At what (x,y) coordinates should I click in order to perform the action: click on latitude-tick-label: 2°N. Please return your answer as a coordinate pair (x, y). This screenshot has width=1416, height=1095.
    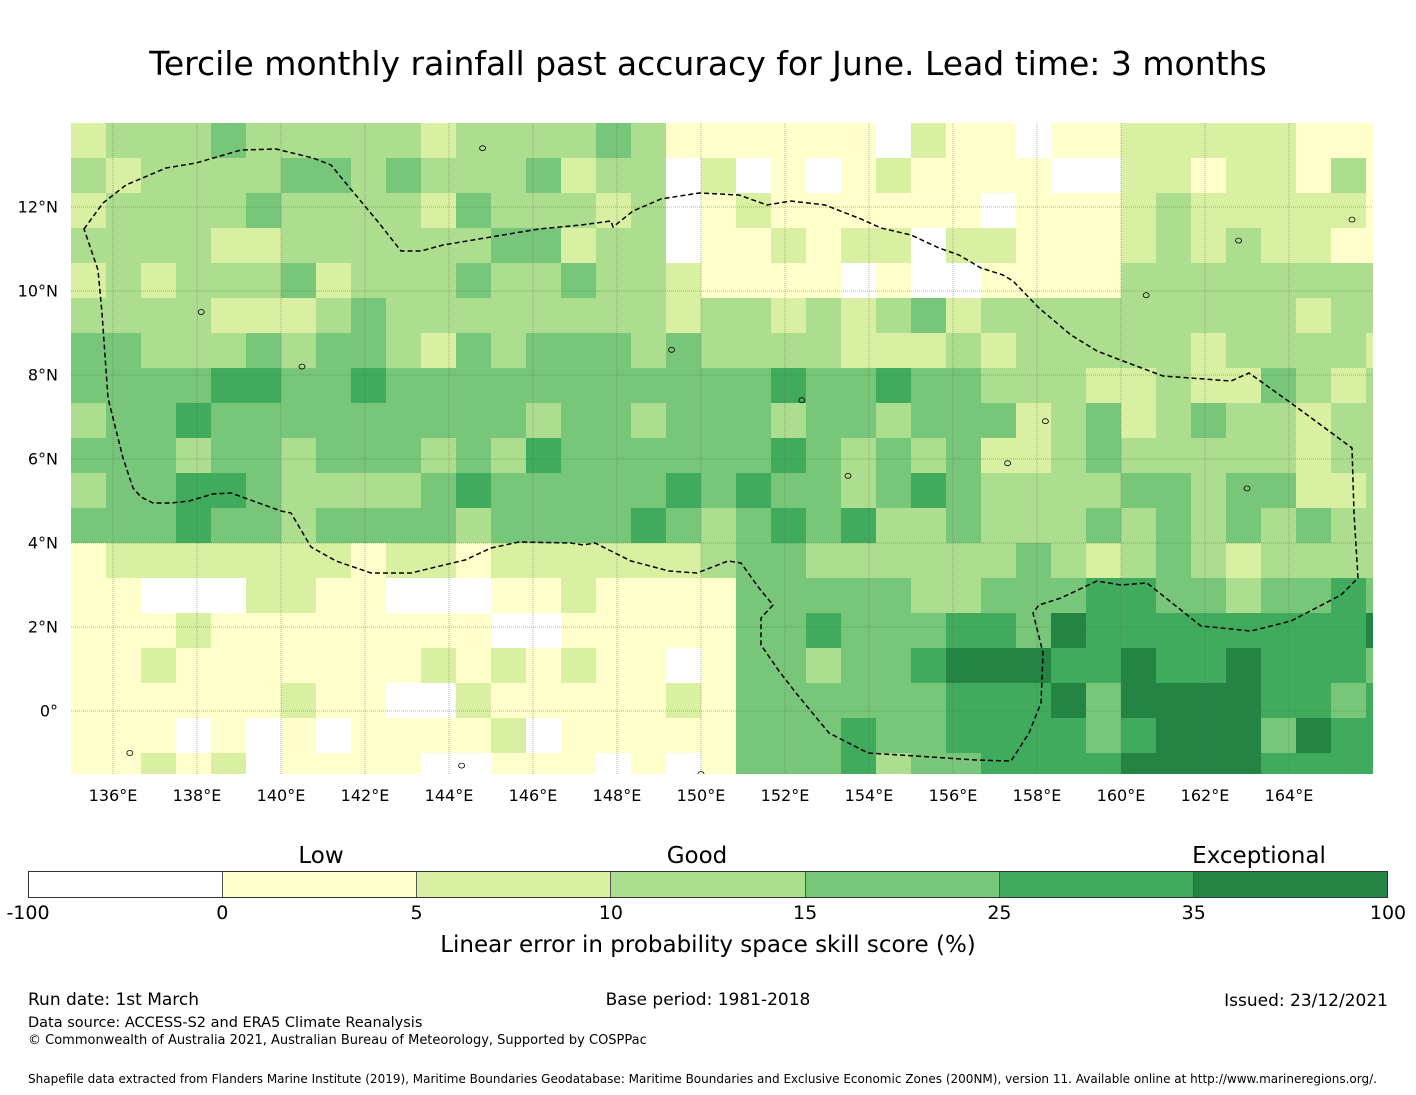
    Looking at the image, I should click on (42, 627).